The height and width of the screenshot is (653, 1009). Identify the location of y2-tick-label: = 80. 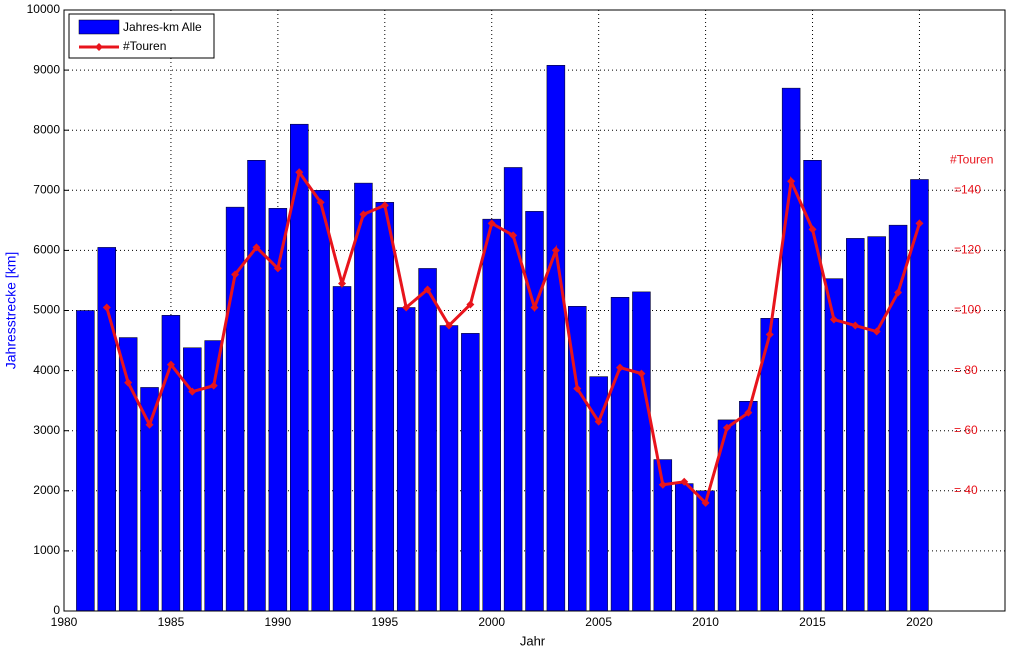
(966, 370).